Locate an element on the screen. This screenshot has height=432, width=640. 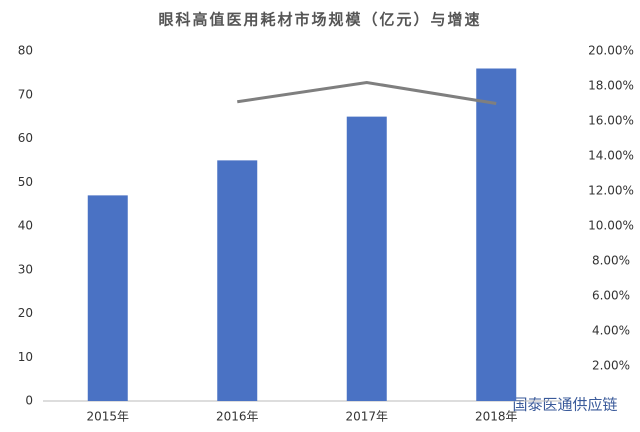
y-tick-label: 80 is located at coordinates (25, 51).